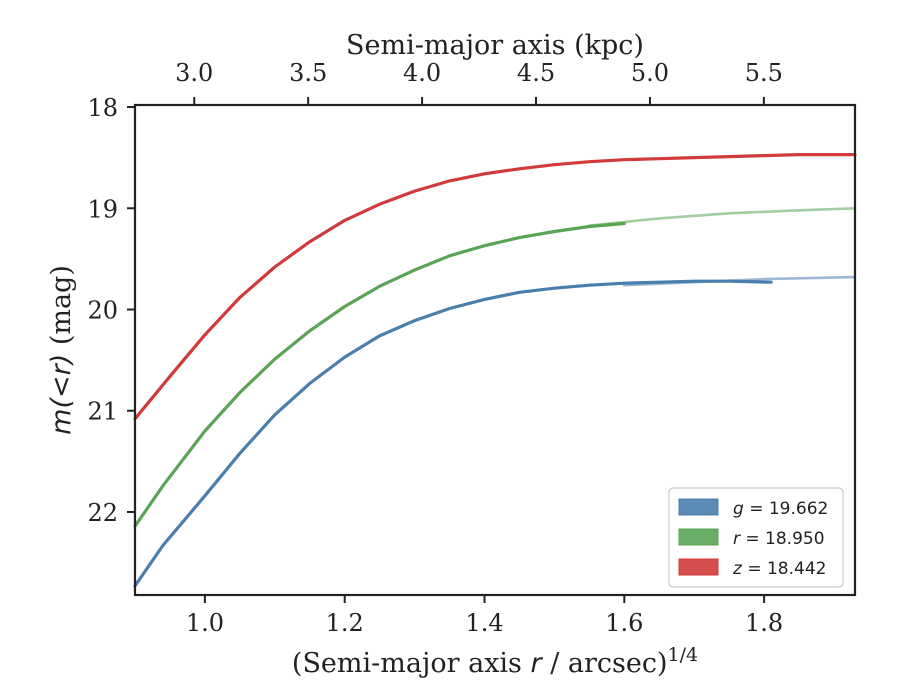  I want to click on top-x-tick-label: 5.0, so click(650, 73).